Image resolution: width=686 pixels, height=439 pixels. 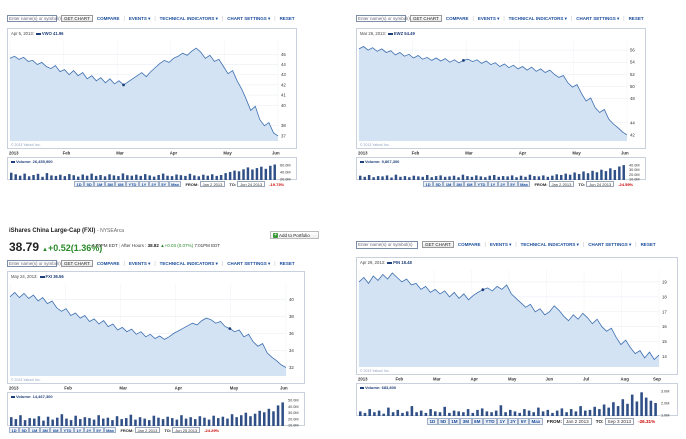 What do you see at coordinates (632, 122) in the screenshot?
I see `y-tick-label: 44` at bounding box center [632, 122].